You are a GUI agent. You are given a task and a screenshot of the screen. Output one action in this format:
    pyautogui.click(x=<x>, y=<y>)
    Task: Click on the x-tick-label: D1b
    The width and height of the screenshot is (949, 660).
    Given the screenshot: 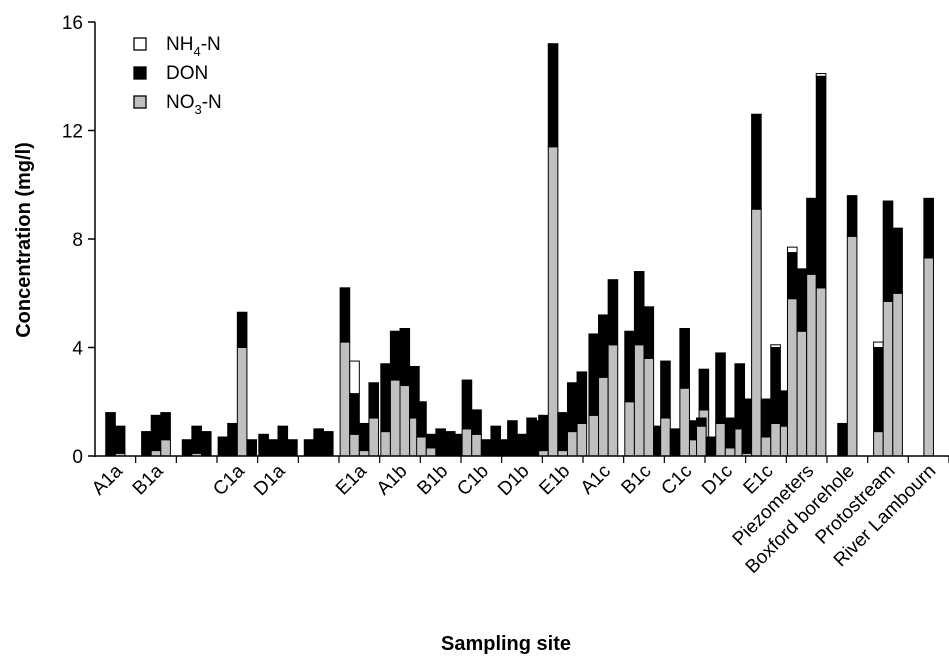 What is the action you would take?
    pyautogui.click(x=513, y=480)
    